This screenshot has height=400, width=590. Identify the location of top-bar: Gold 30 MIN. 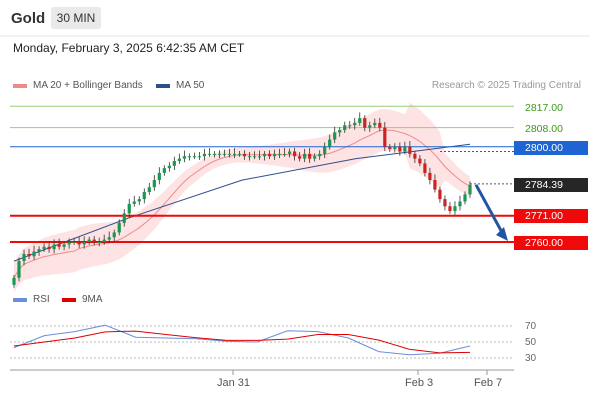
(295, 18).